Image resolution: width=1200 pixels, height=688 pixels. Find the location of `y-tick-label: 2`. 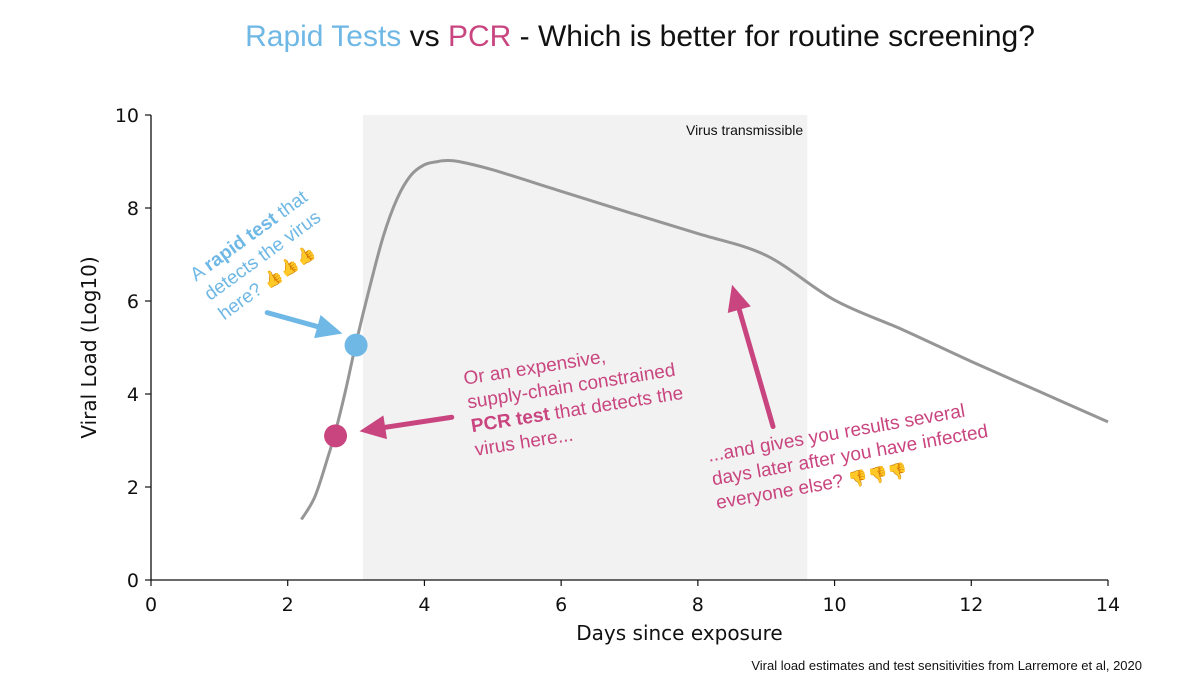

y-tick-label: 2 is located at coordinates (133, 488).